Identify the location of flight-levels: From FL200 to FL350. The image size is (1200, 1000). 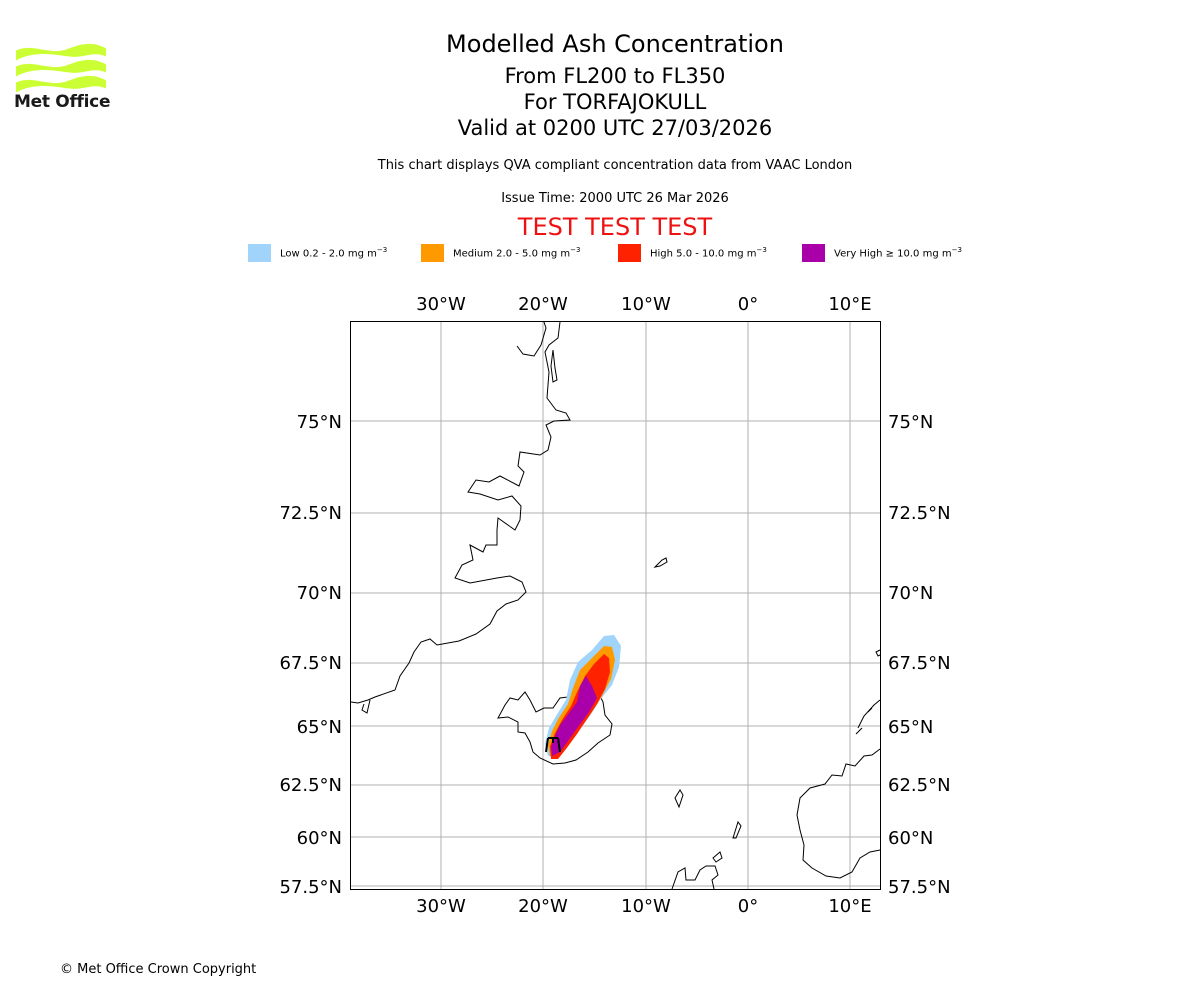
(615, 76).